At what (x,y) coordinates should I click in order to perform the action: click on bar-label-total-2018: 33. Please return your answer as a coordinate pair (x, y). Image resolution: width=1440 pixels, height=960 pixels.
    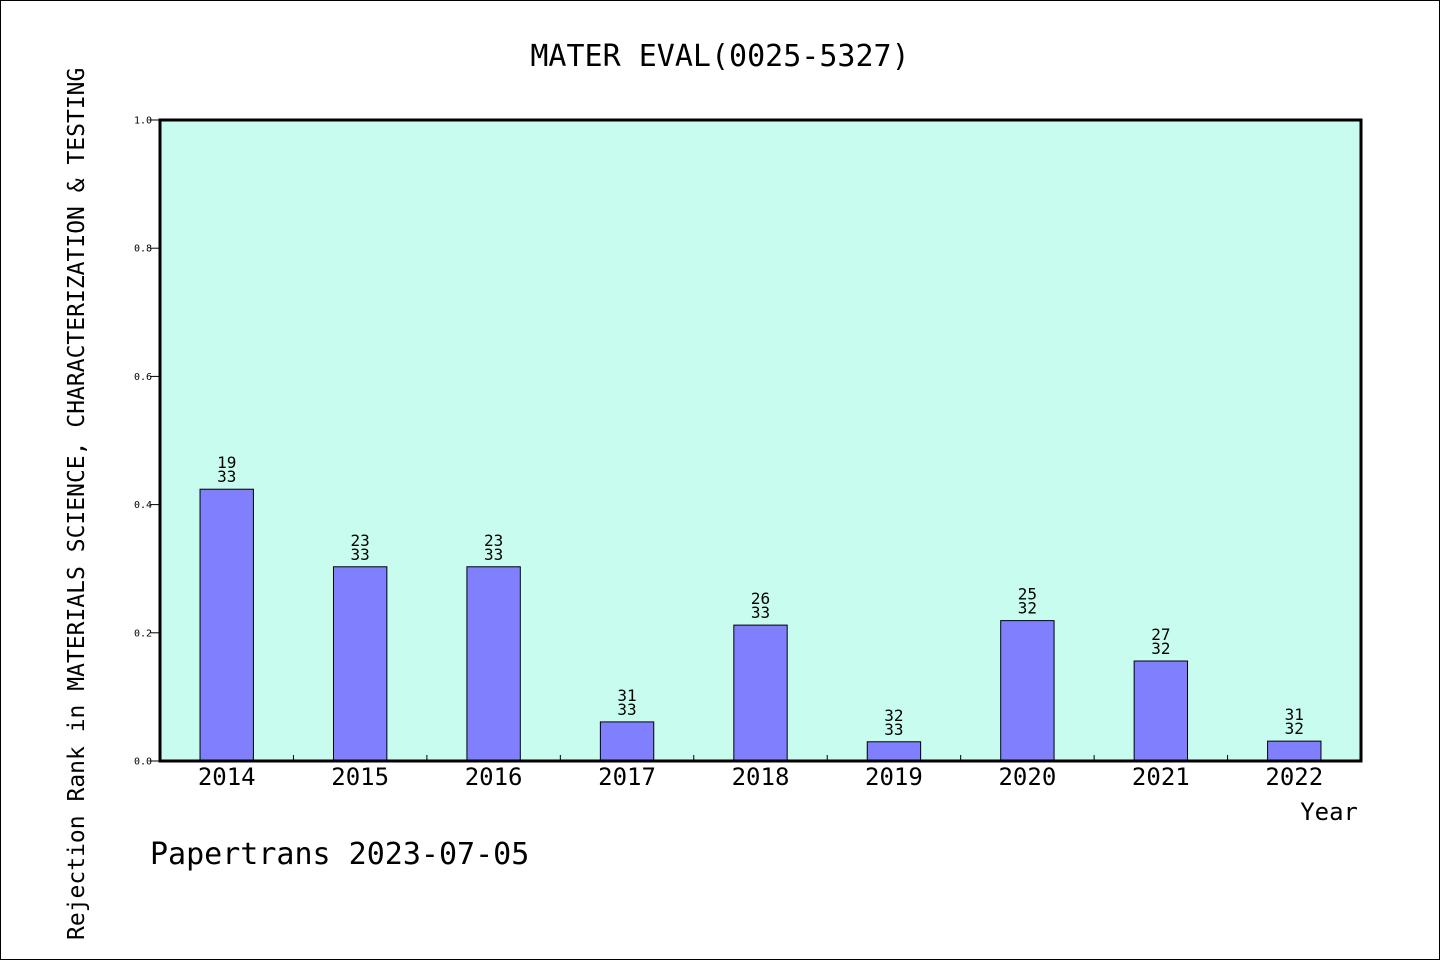
    Looking at the image, I should click on (760, 612).